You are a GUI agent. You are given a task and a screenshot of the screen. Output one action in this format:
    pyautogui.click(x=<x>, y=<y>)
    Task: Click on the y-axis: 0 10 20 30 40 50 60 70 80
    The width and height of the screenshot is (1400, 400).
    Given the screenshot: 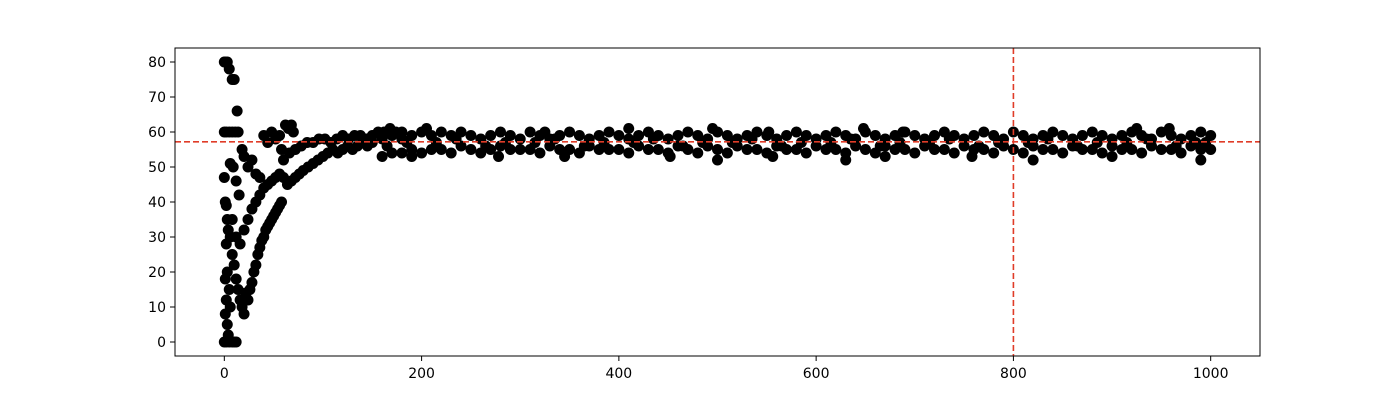 What is the action you would take?
    pyautogui.click(x=161, y=203)
    